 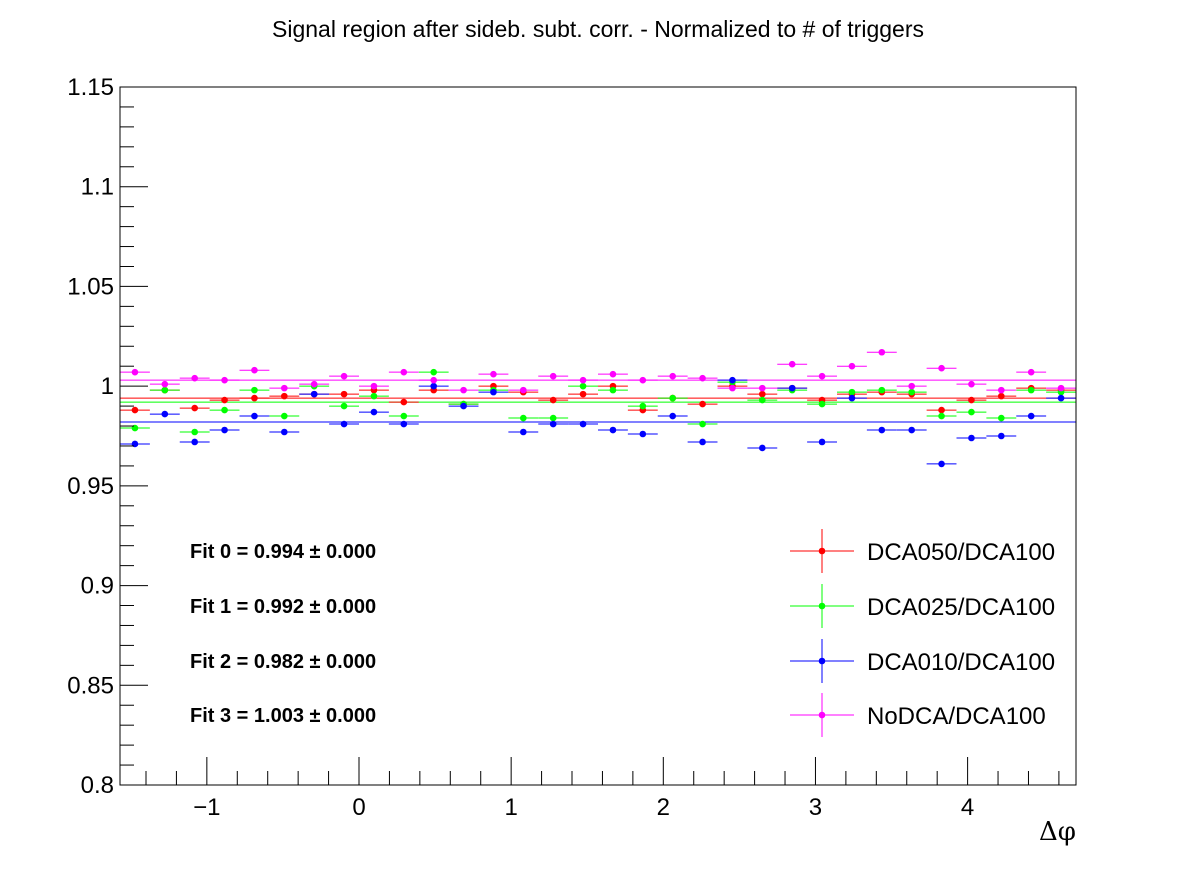 What do you see at coordinates (815, 807) in the screenshot?
I see `x-tick-label: 3` at bounding box center [815, 807].